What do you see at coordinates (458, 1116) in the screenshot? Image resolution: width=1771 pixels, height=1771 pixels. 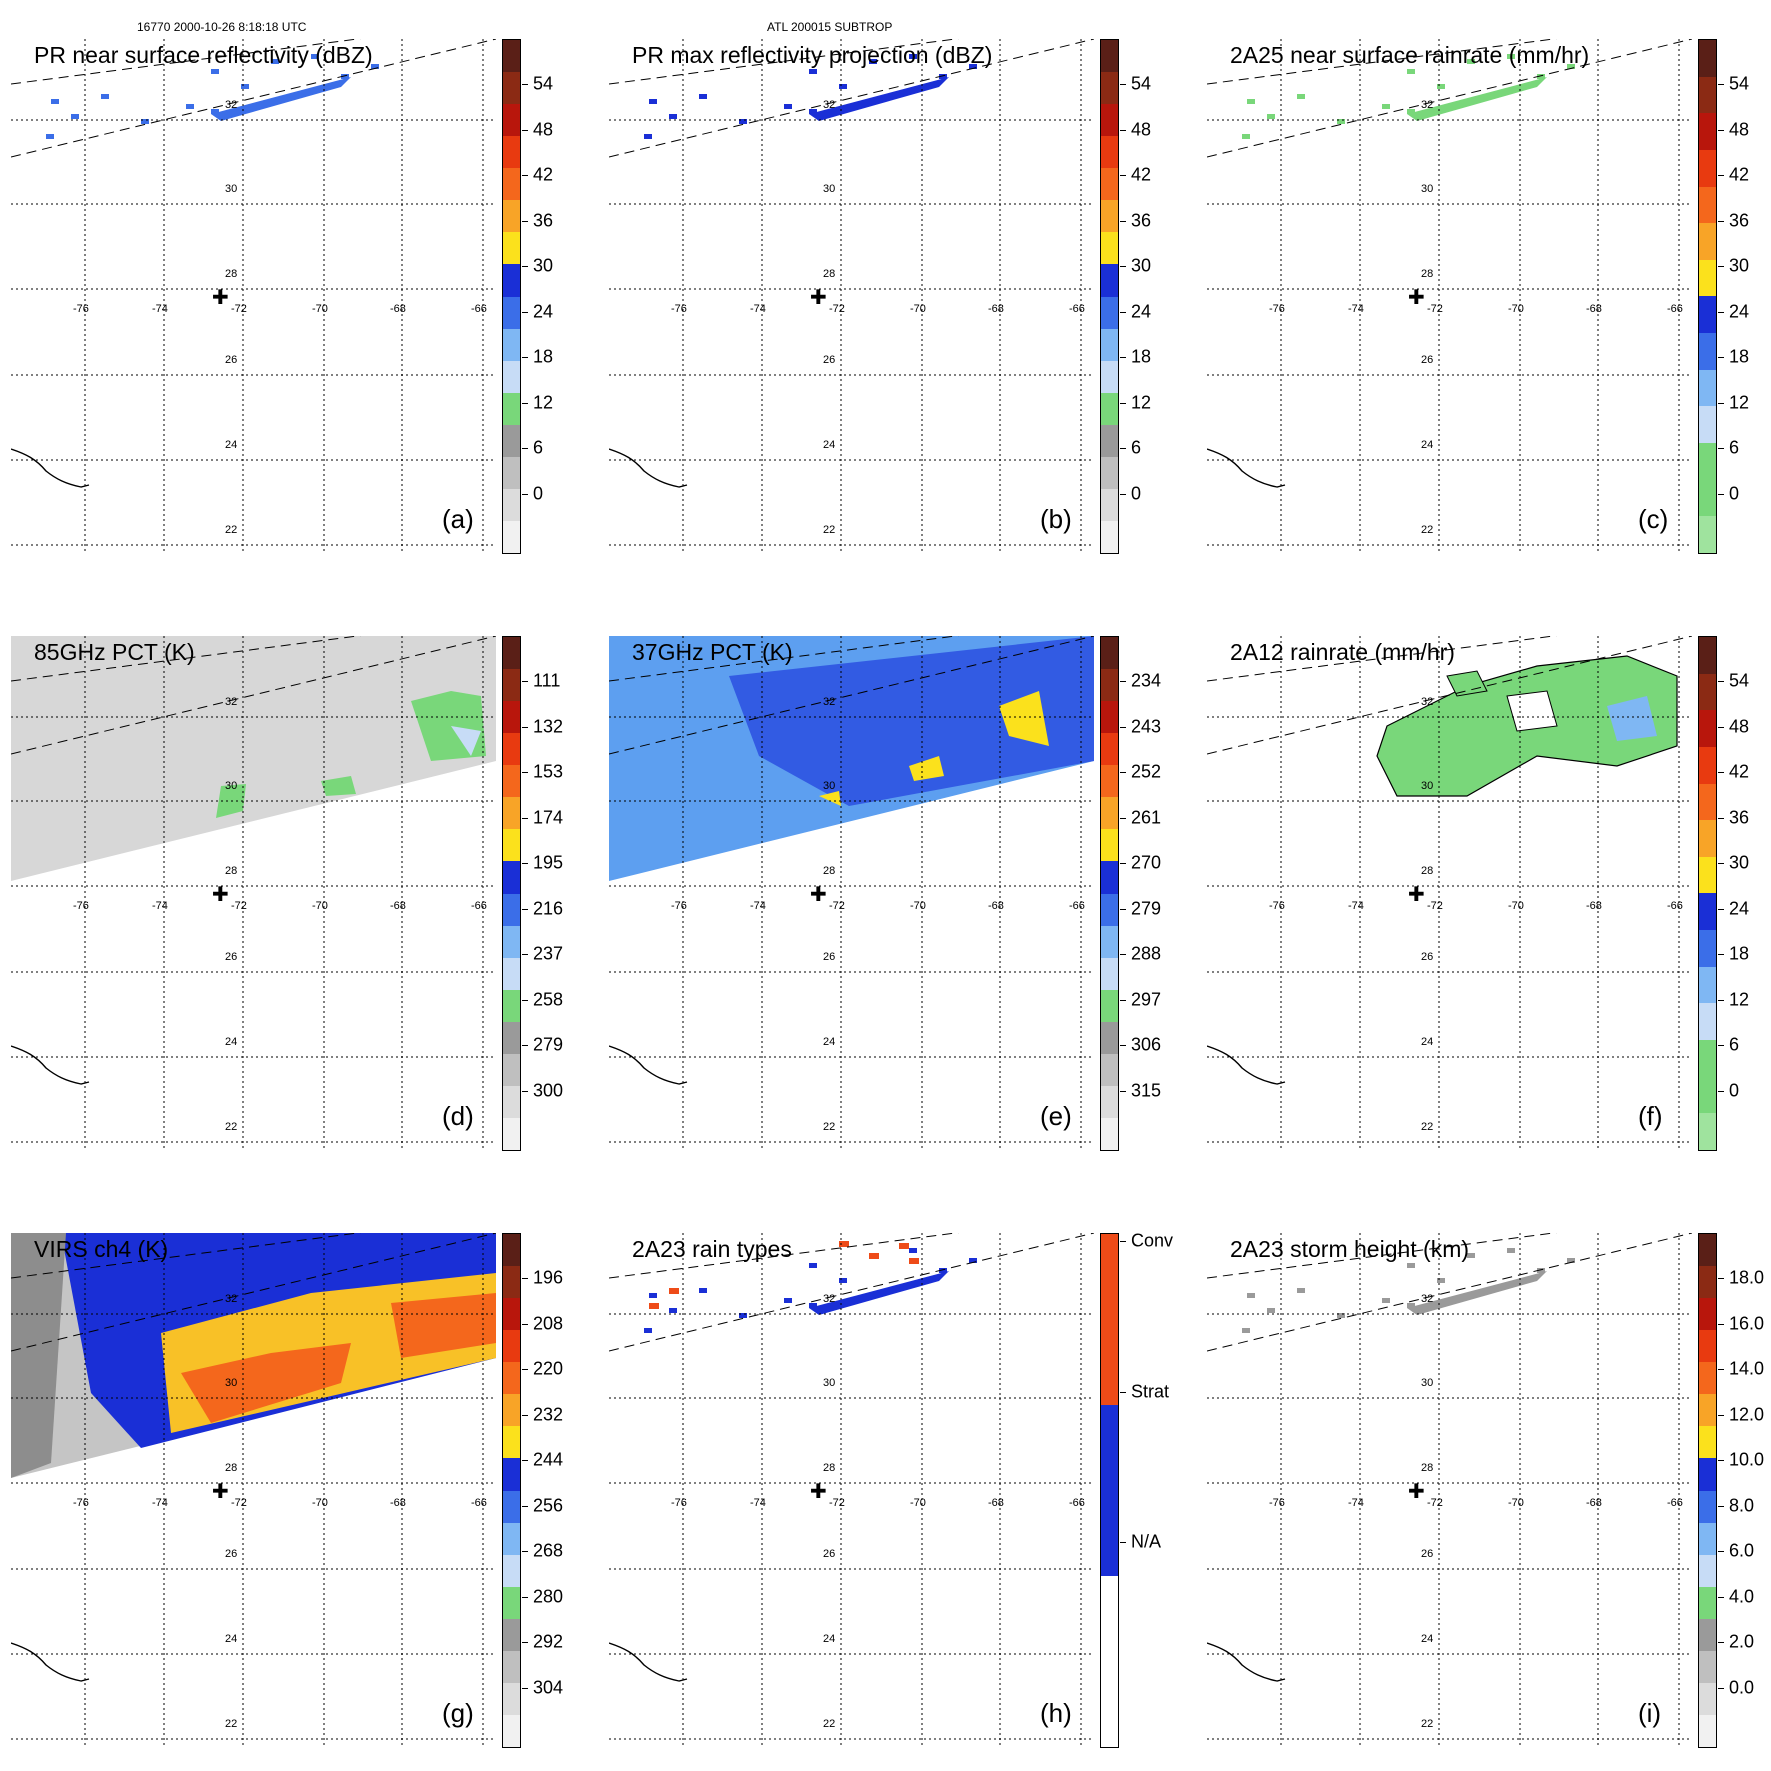 I see `panel-letter: (d)` at bounding box center [458, 1116].